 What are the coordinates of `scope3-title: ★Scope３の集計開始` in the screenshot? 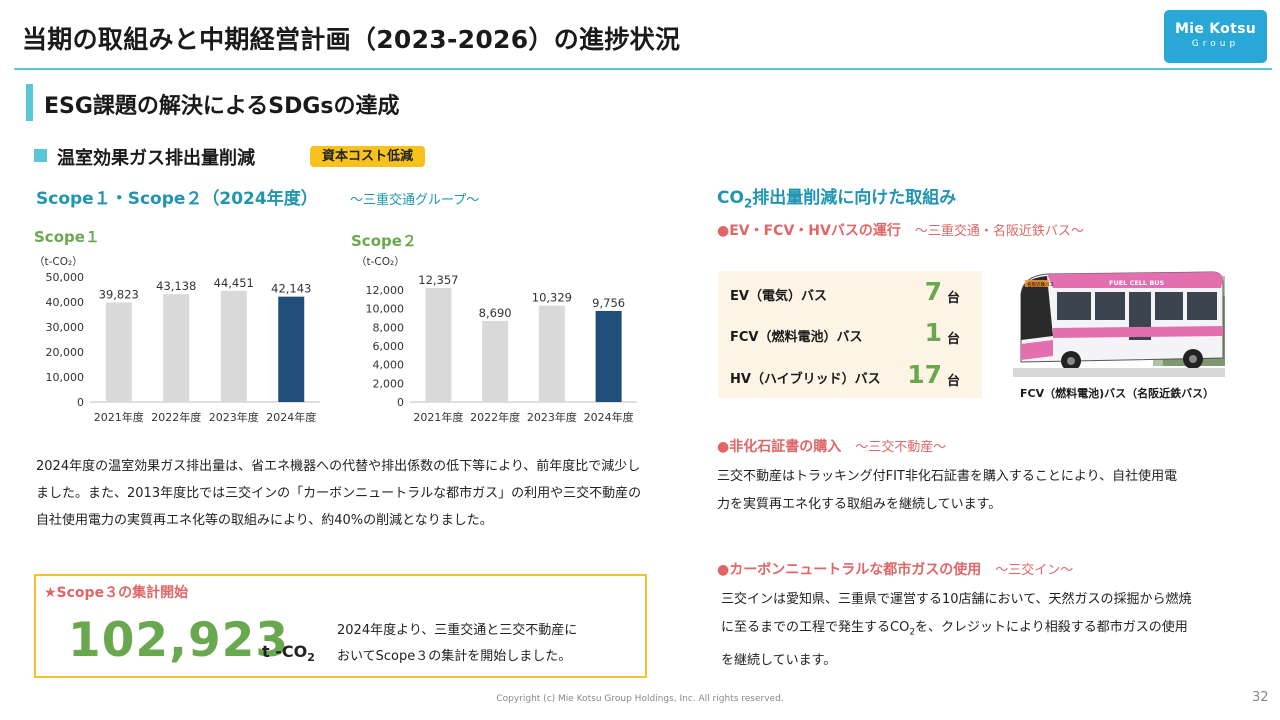 It's located at (116, 593).